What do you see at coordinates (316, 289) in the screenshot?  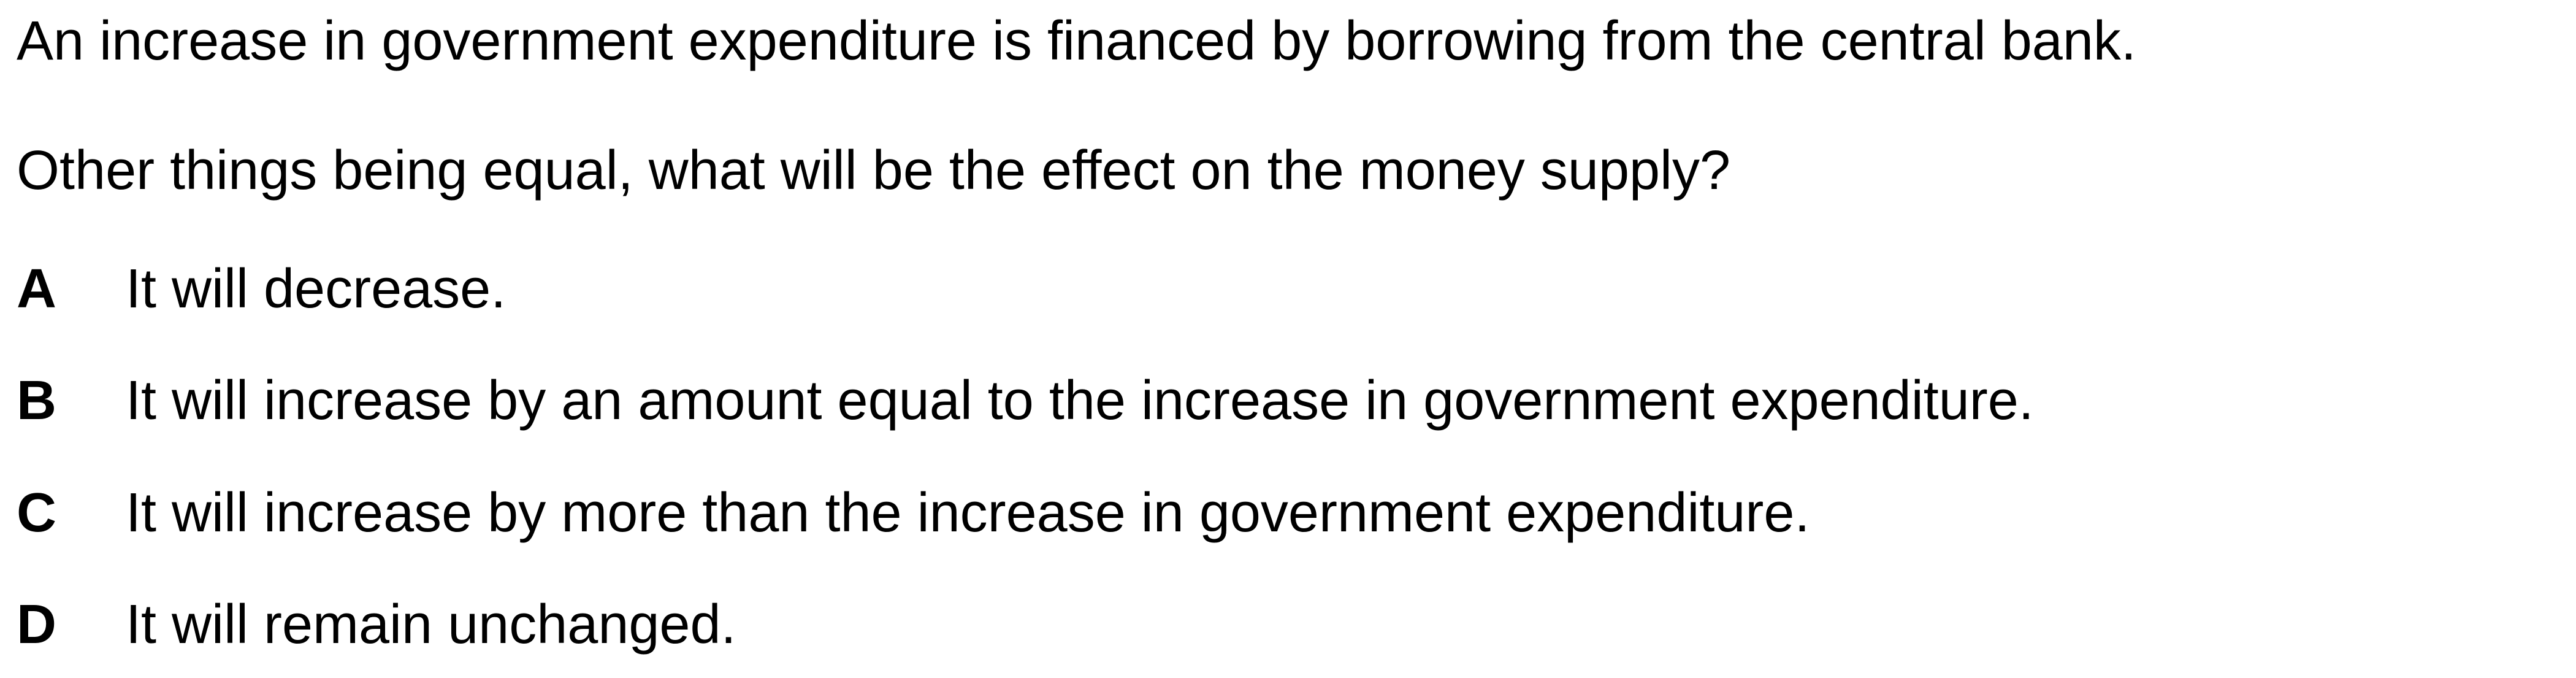 I see `option-text: It will decrease.` at bounding box center [316, 289].